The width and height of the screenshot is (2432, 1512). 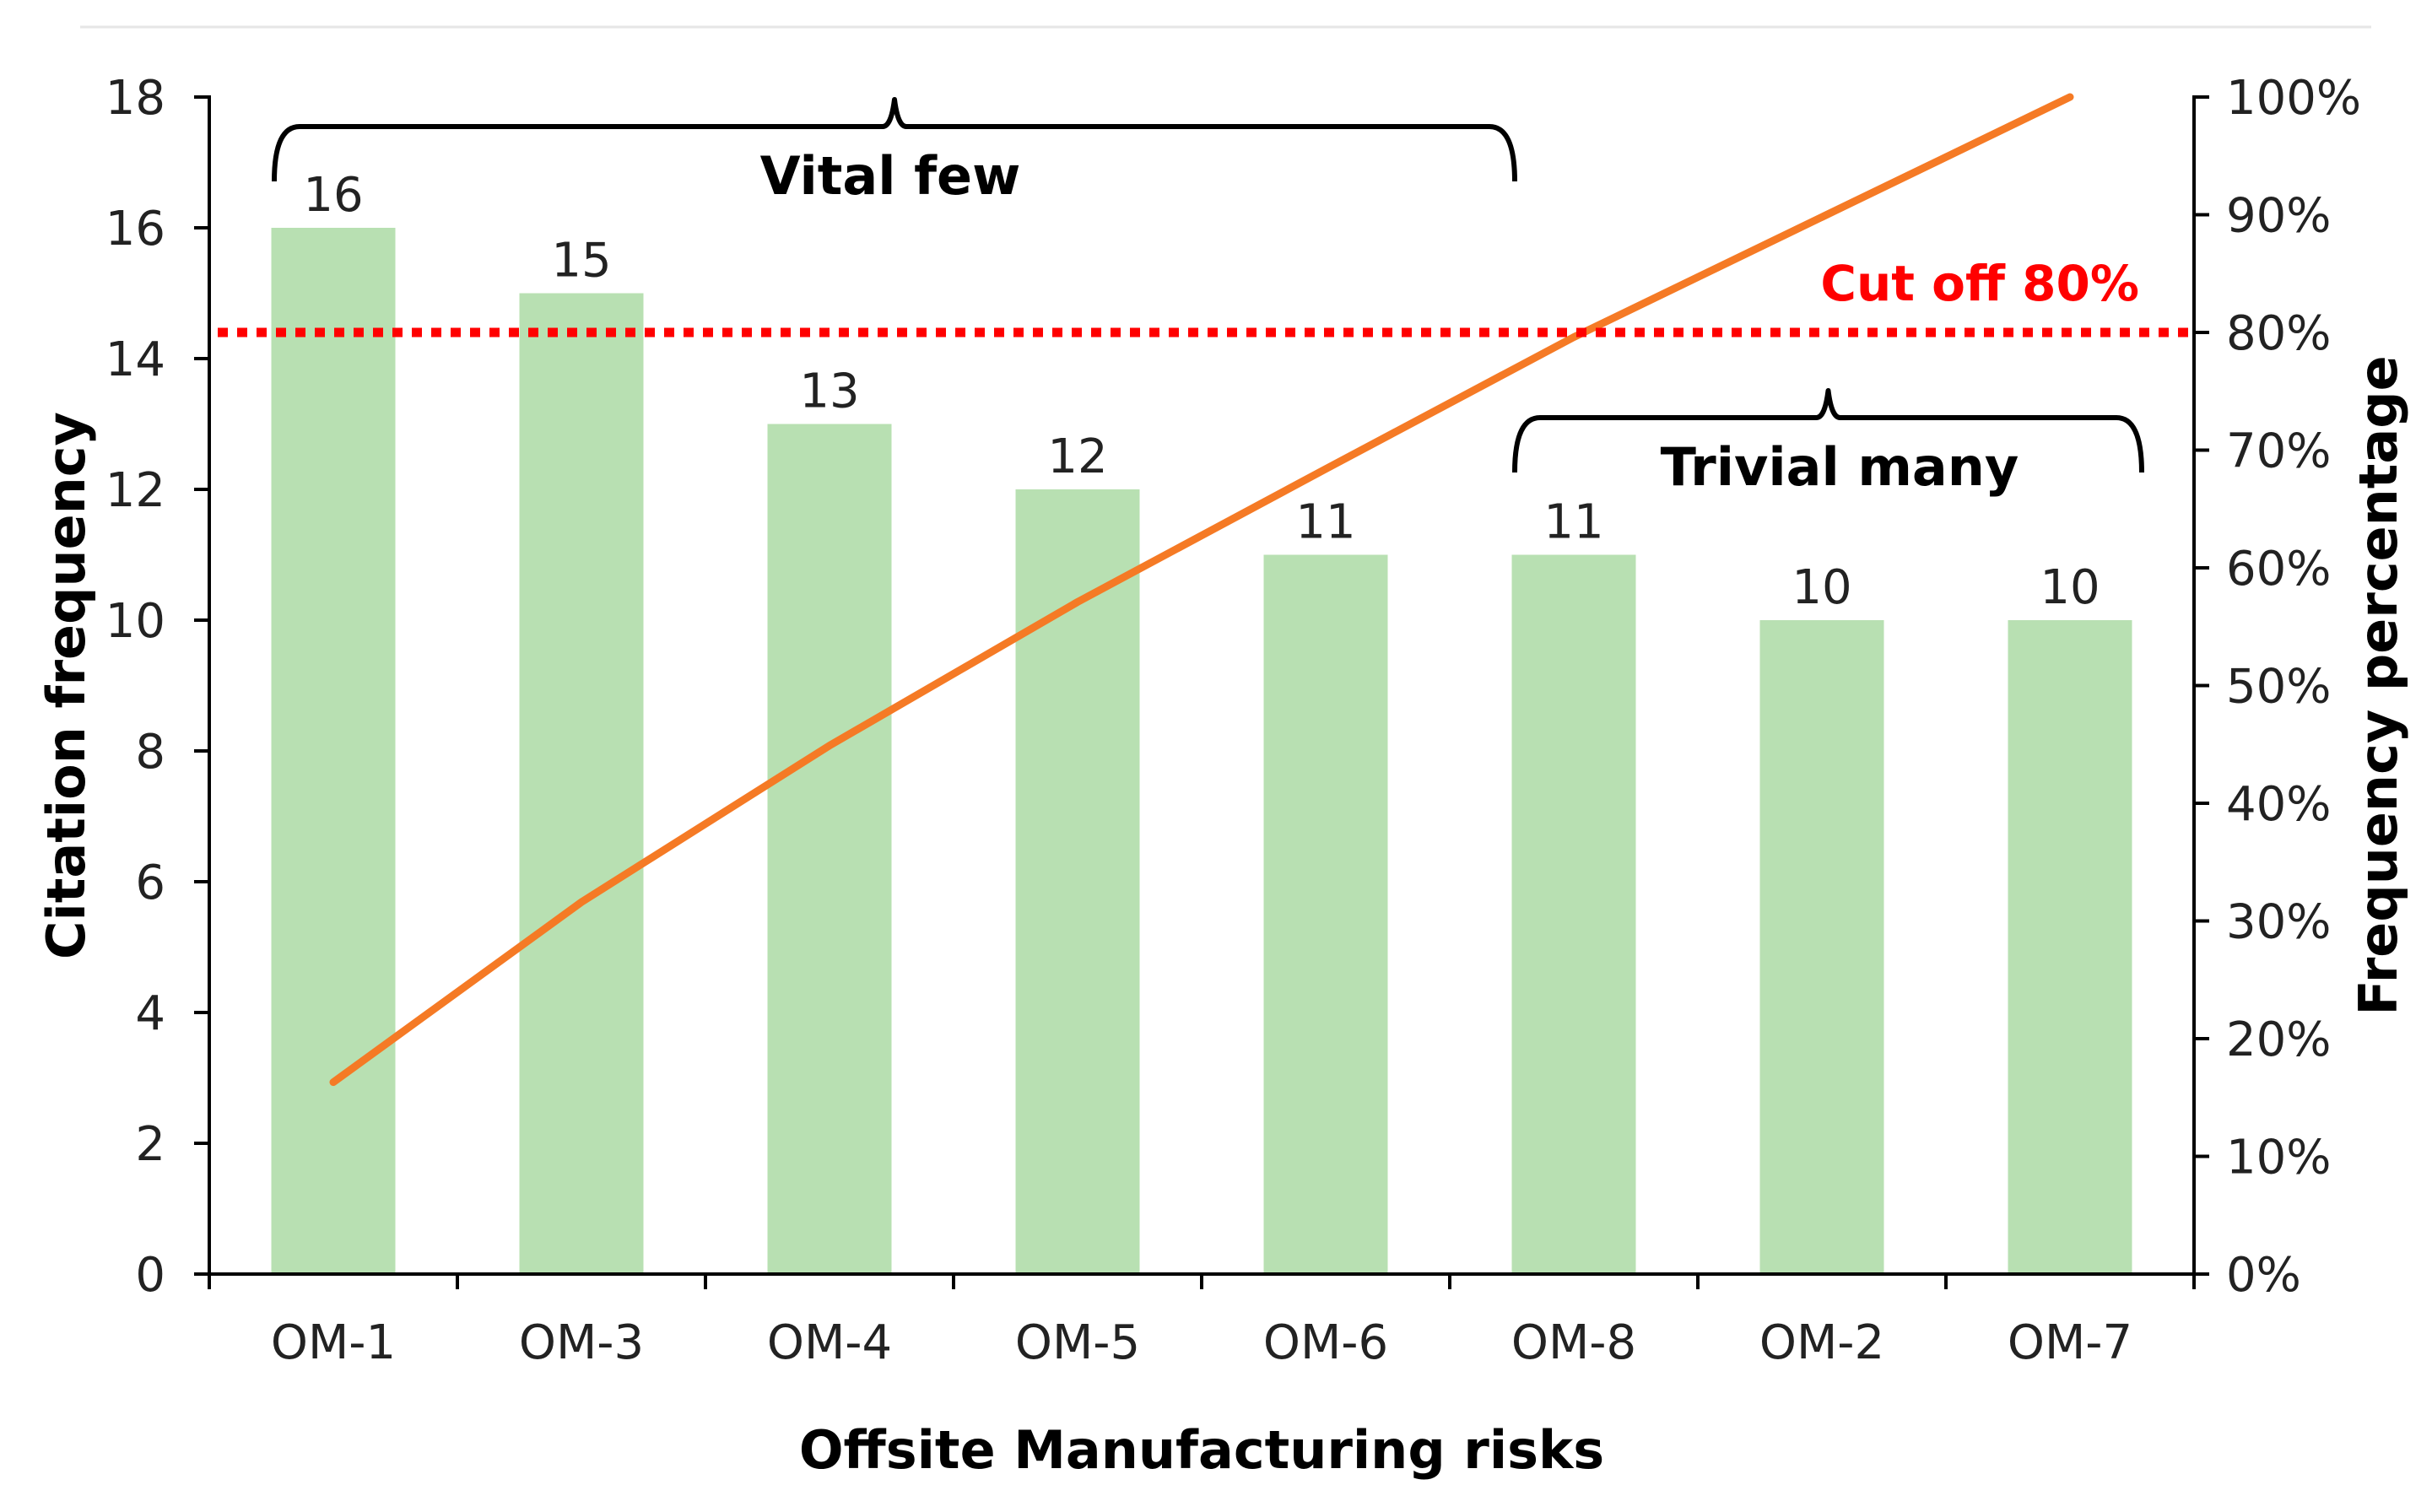 I want to click on y-axis-title: Citation frequency, so click(x=66, y=685).